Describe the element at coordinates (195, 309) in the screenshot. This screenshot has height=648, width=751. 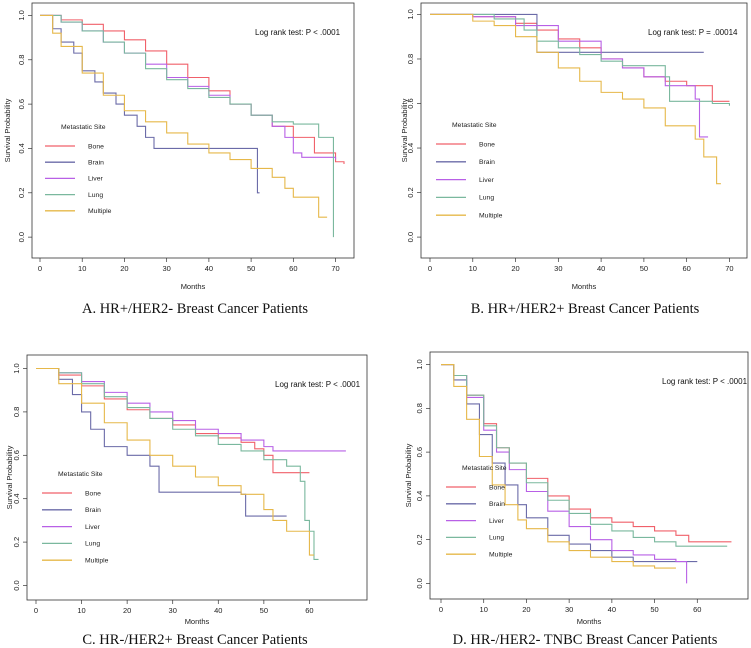
I see `panel-a-caption: A. HR+/HER2- Breast Cancer Patients` at that location.